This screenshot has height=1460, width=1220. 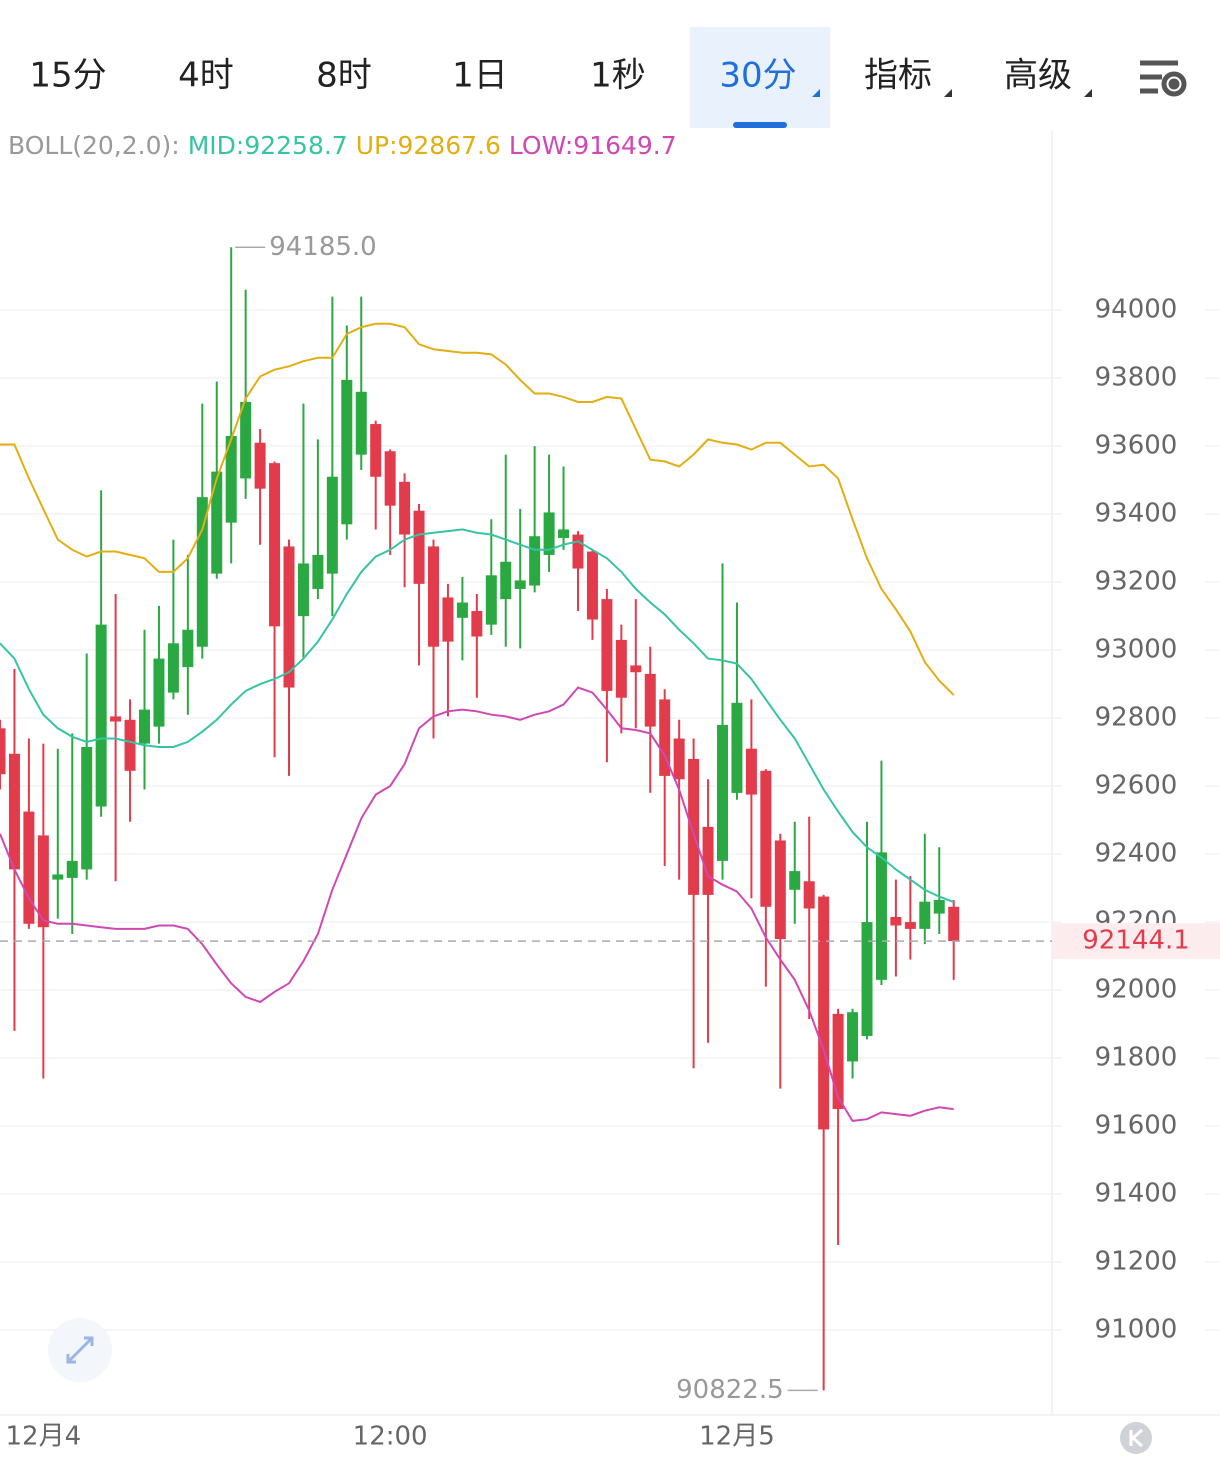 What do you see at coordinates (618, 76) in the screenshot?
I see `tab: 1秒` at bounding box center [618, 76].